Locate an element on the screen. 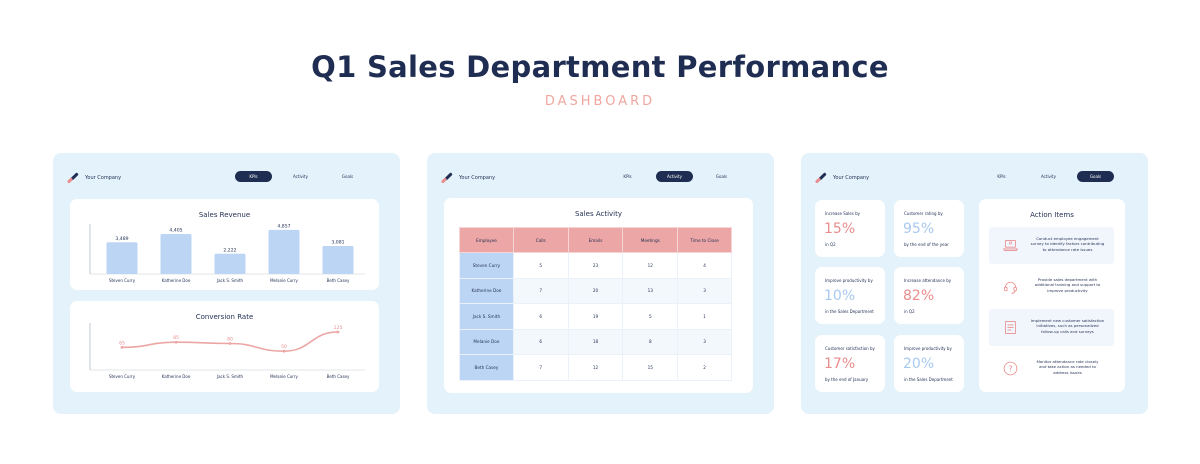 The image size is (1200, 464). cell-employee: Jack S. Smith is located at coordinates (486, 316).